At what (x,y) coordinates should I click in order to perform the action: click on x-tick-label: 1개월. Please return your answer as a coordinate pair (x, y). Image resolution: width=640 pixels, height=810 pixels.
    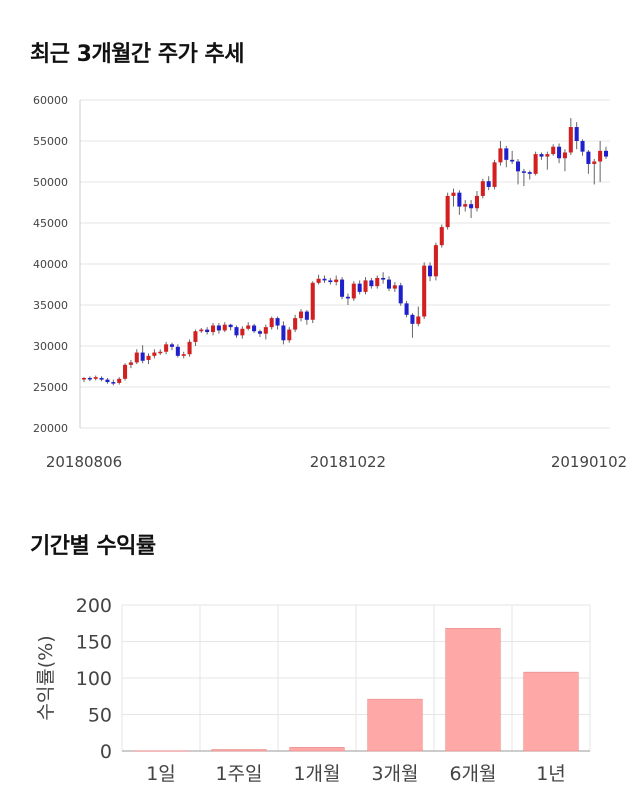
    Looking at the image, I should click on (316, 774).